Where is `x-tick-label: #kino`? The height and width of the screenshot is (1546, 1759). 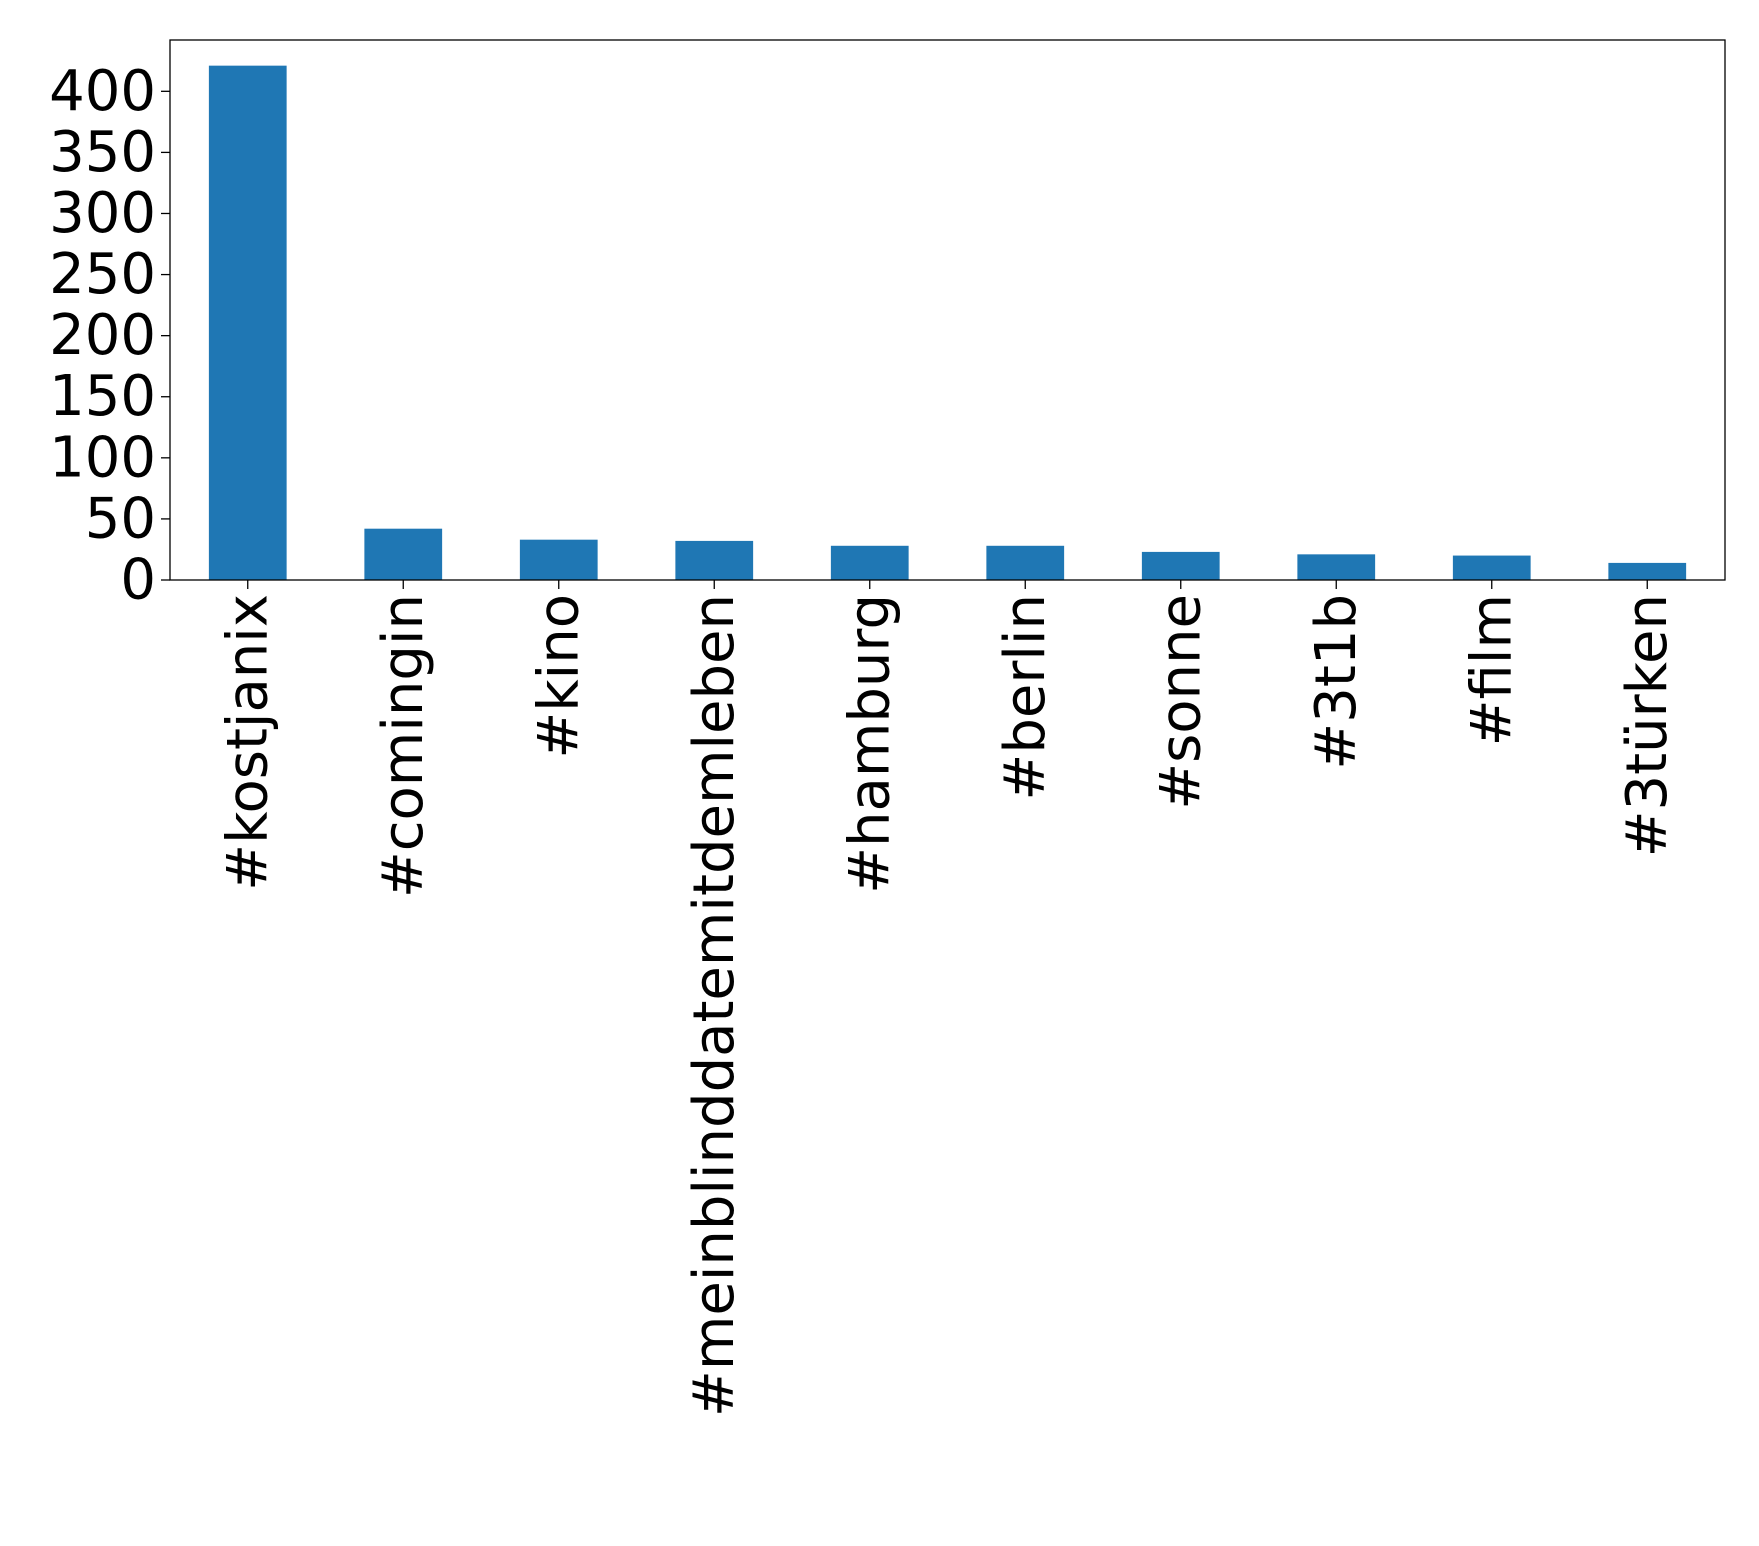 x-tick-label: #kino is located at coordinates (558, 676).